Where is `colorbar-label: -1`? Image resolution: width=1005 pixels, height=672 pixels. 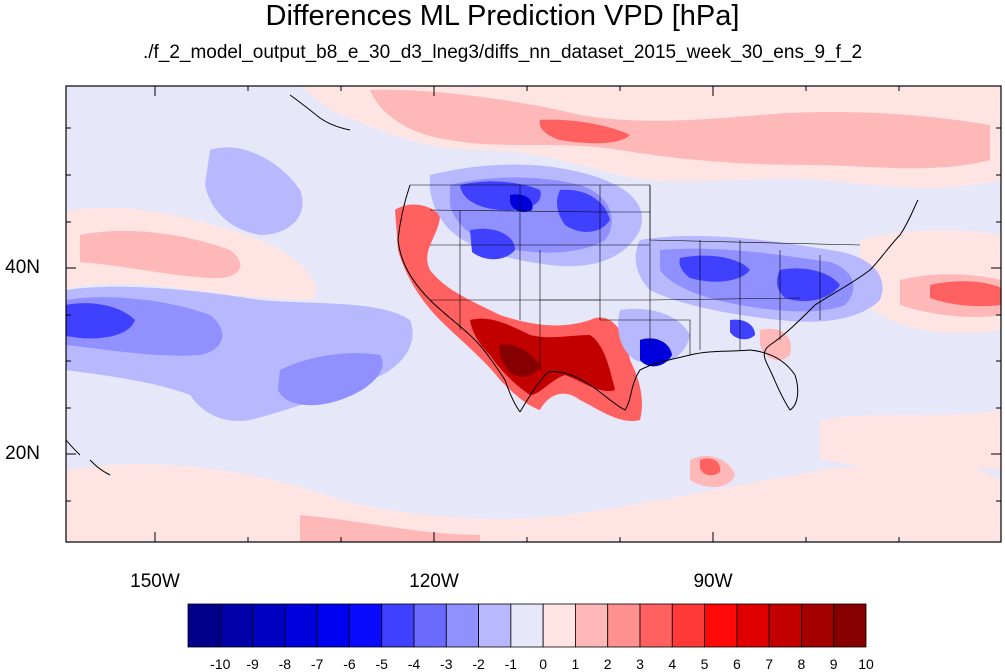
colorbar-label: -1 is located at coordinates (511, 664).